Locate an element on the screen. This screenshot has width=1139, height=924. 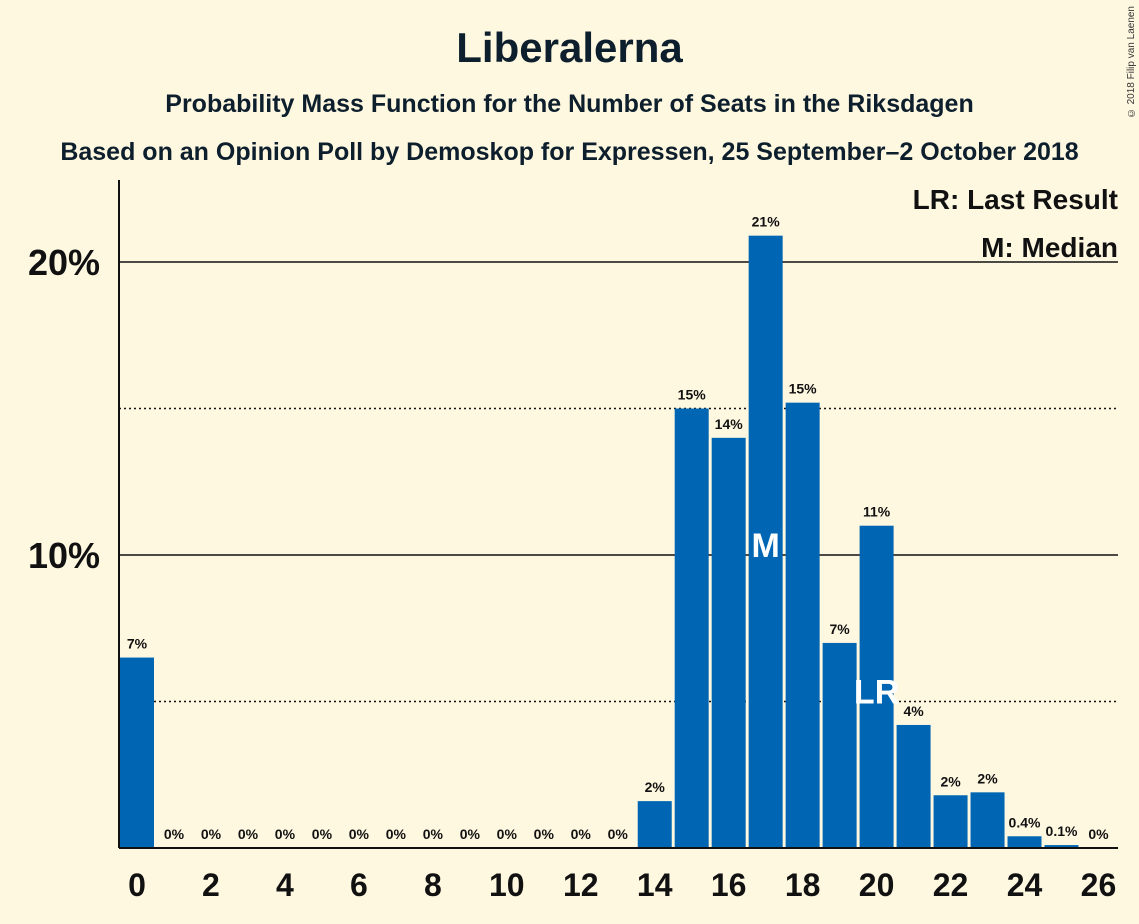
bar-label: 11% is located at coordinates (877, 512).